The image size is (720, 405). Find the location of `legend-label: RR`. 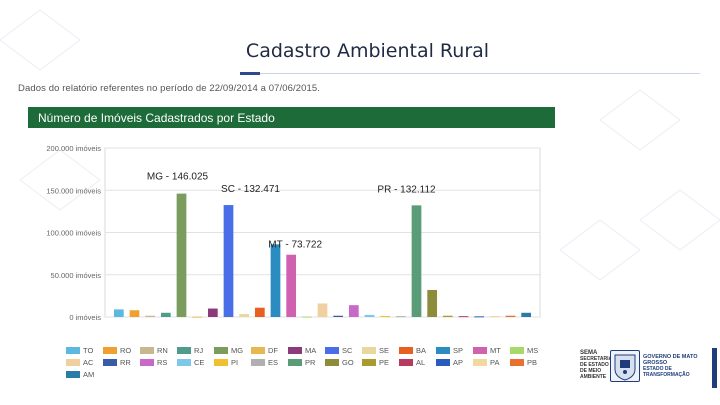

legend-label: RR is located at coordinates (125, 362).